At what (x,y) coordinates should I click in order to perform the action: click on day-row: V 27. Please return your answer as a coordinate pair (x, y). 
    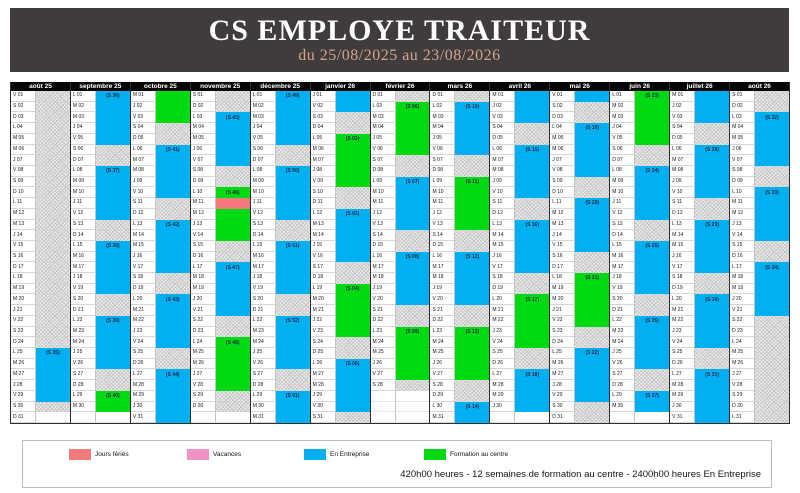
    Looking at the image, I should click on (400, 375).